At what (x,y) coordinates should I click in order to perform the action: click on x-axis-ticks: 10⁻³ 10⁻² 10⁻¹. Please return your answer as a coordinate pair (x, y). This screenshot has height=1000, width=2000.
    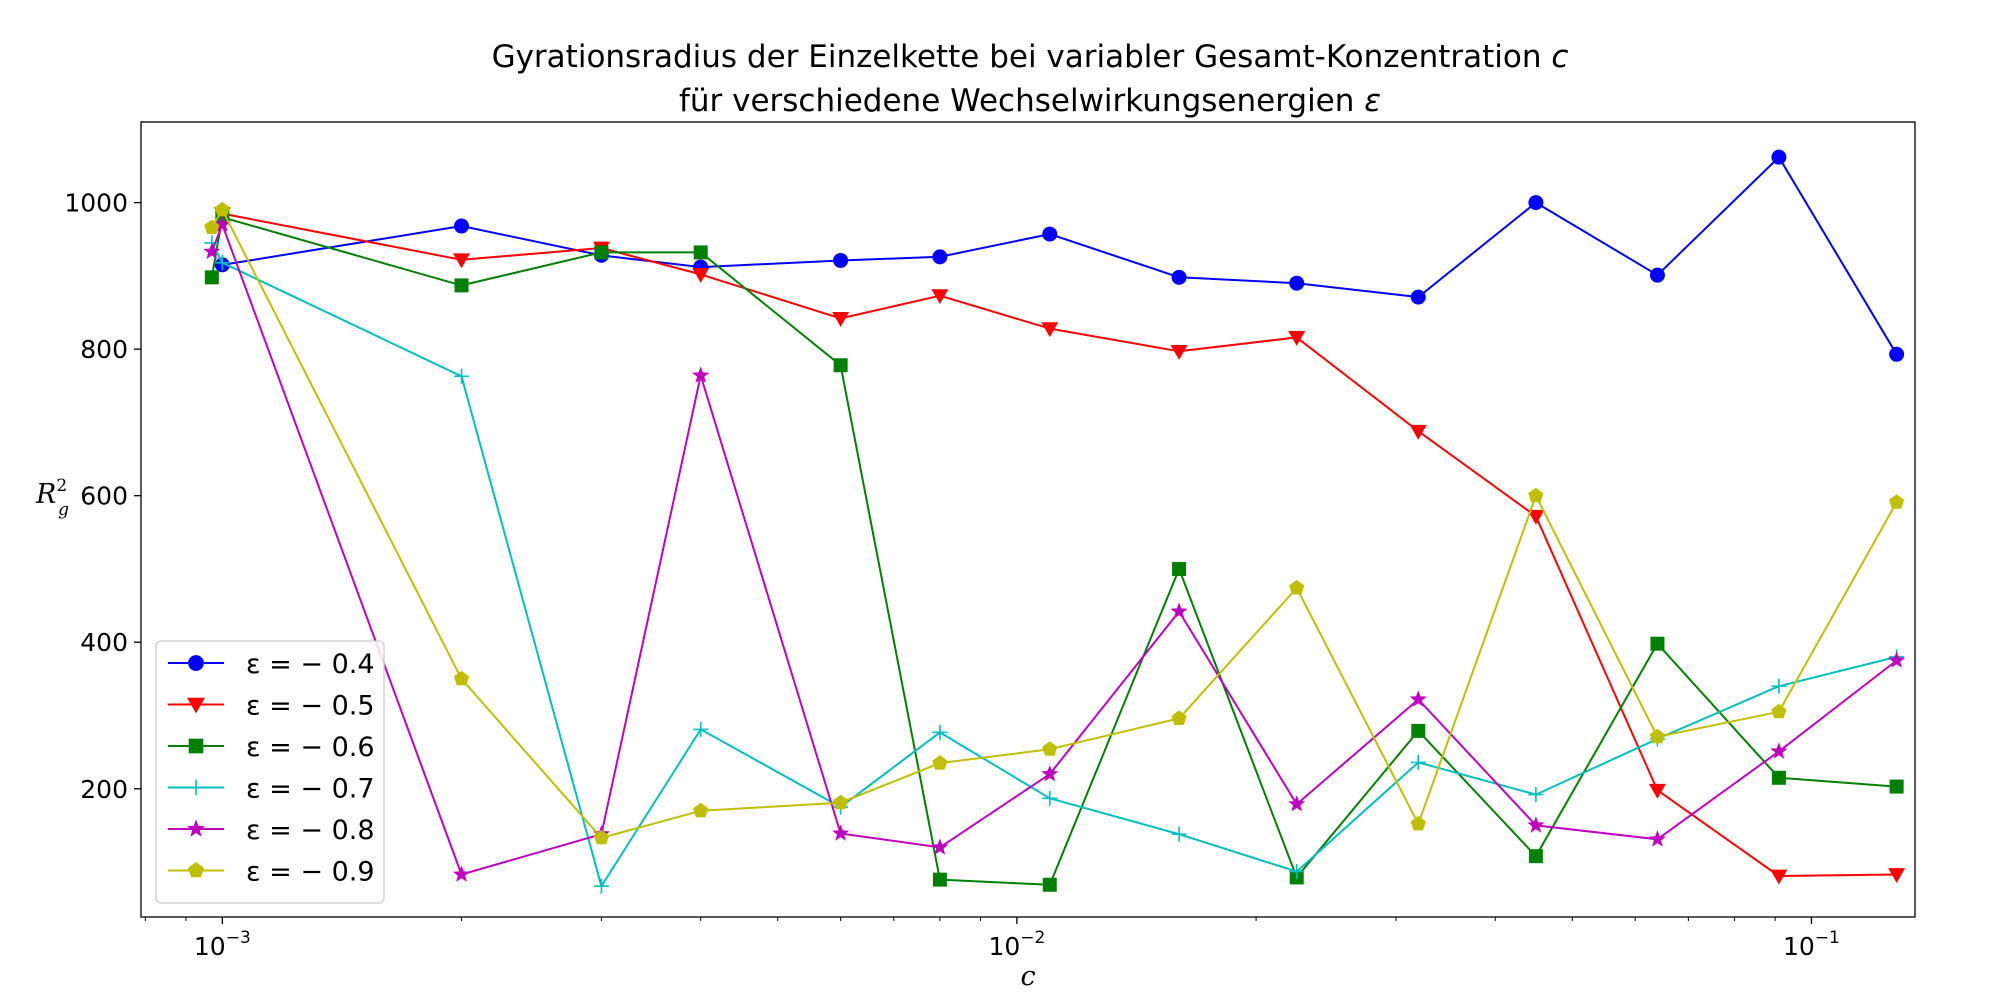
    Looking at the image, I should click on (992, 939).